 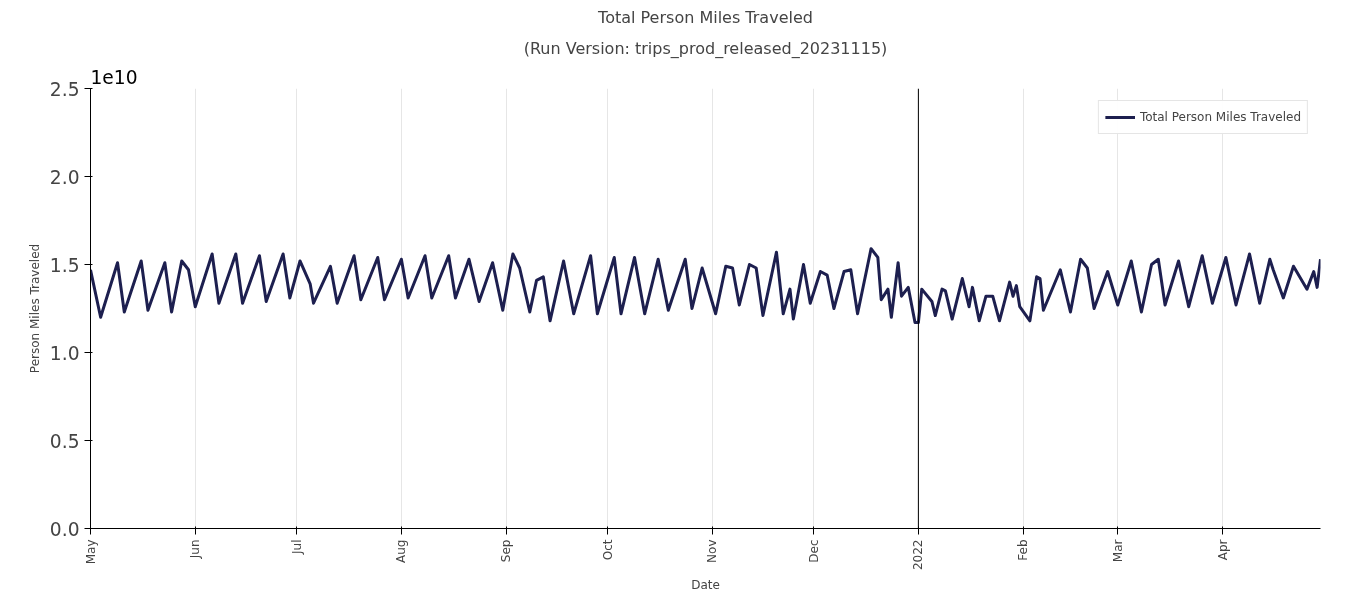 I want to click on text: 1e10, so click(x=114, y=77).